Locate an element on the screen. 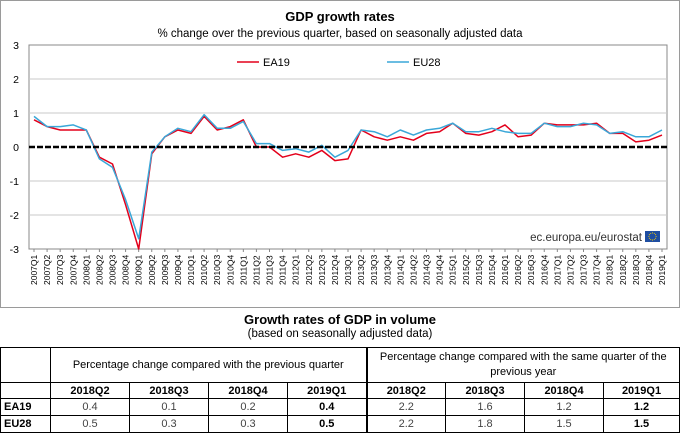 The width and height of the screenshot is (680, 441). x-tick-label: 2012Q2 is located at coordinates (309, 269).